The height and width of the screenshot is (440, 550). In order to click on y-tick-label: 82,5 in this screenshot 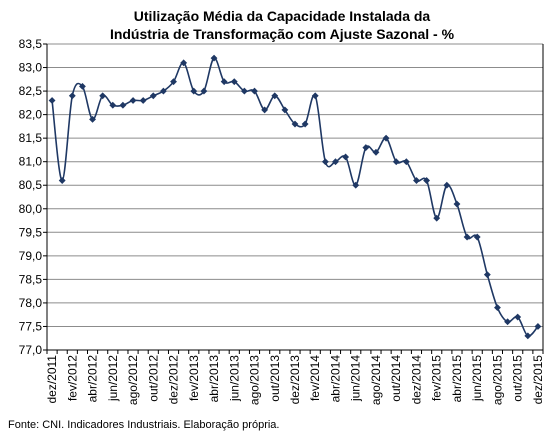, I will do `click(31, 91)`.